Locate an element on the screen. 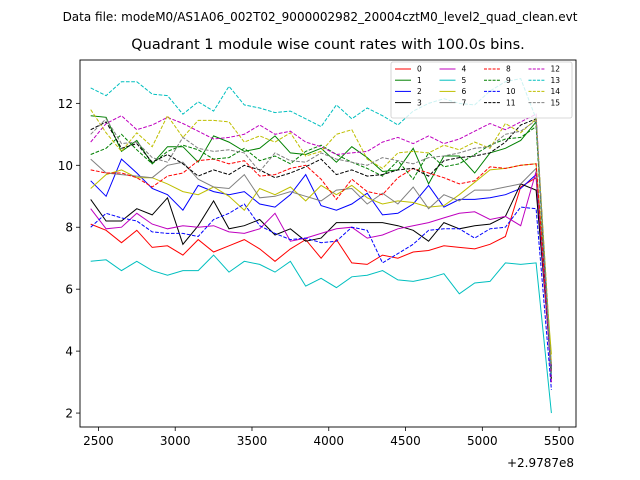 This screenshot has height=480, width=640. legend-label-4: 4 is located at coordinates (464, 69).